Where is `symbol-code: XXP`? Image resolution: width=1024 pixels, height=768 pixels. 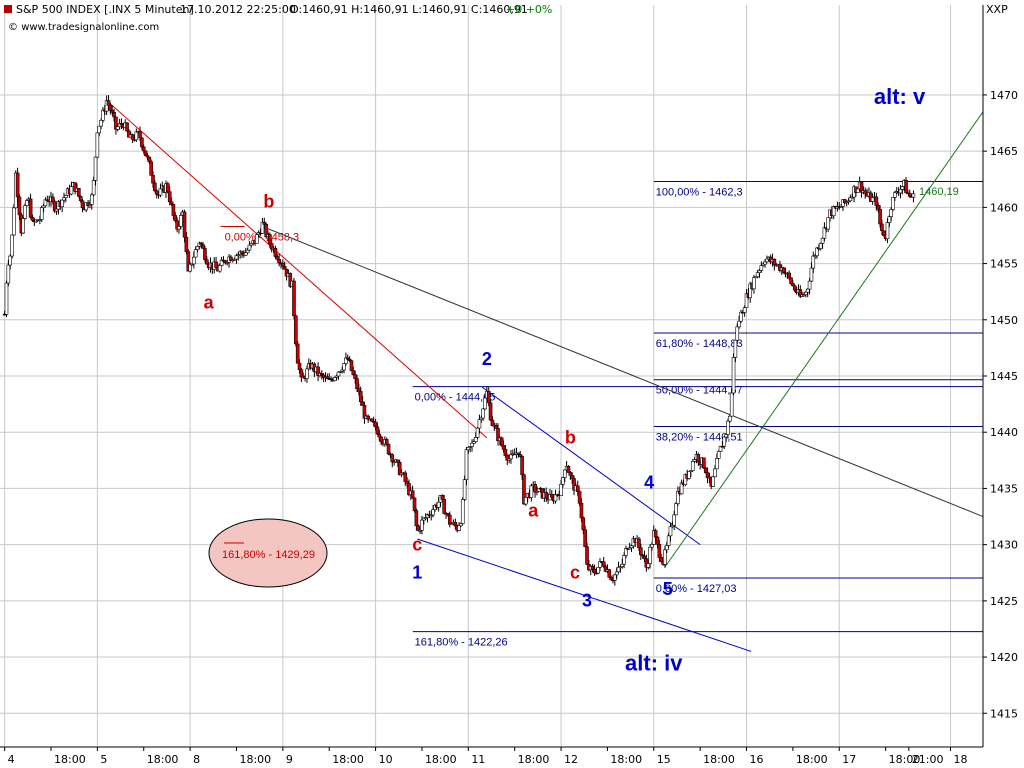 symbol-code: XXP is located at coordinates (997, 9).